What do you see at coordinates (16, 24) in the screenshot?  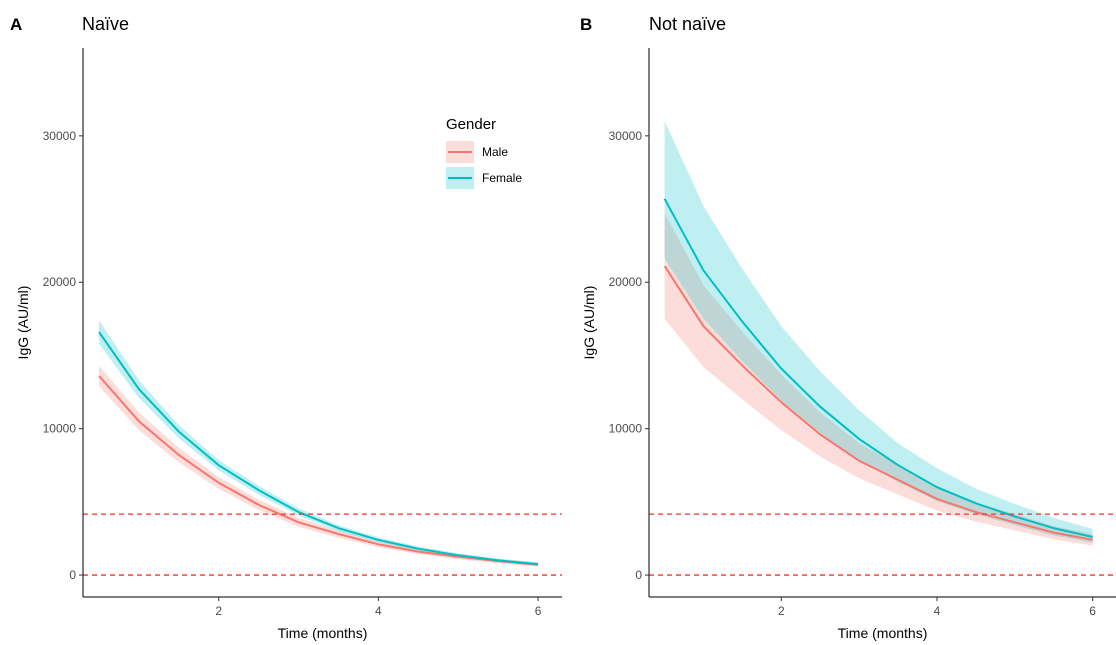 I see `panel-letter: A` at bounding box center [16, 24].